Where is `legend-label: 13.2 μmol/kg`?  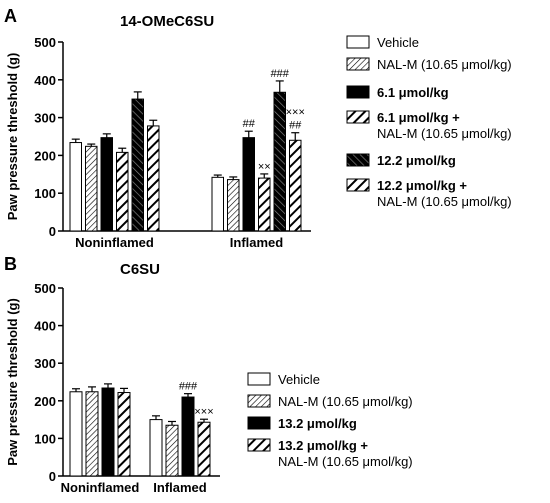 legend-label: 13.2 μmol/kg is located at coordinates (317, 423).